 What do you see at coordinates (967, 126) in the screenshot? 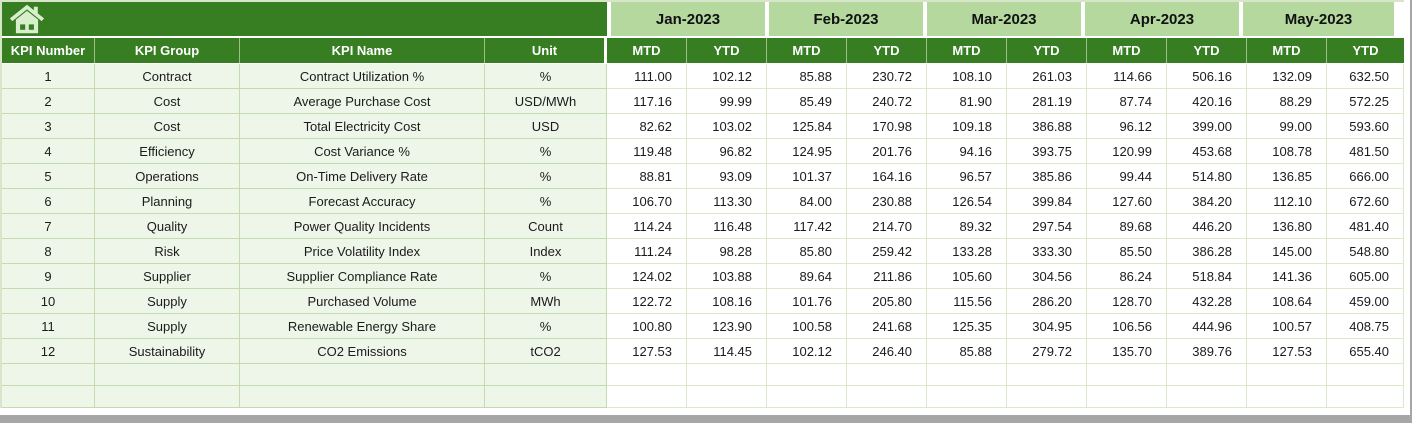
I see `value-cell: 109.18` at bounding box center [967, 126].